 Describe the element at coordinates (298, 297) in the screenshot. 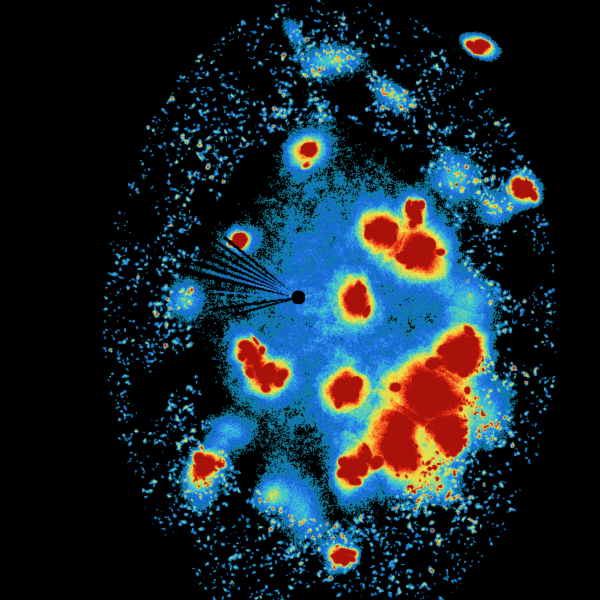

I see `radar-site-marker` at that location.